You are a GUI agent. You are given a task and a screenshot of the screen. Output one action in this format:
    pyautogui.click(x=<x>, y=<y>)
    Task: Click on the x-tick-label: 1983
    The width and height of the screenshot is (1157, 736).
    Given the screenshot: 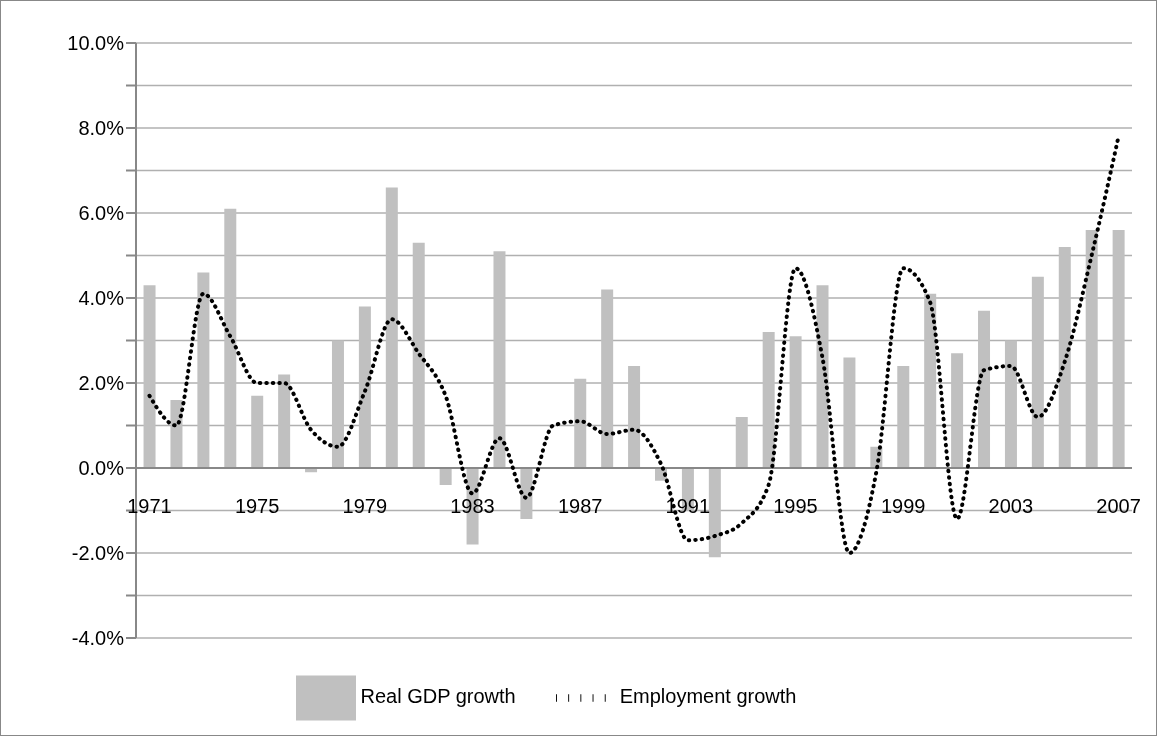 What is the action you would take?
    pyautogui.click(x=472, y=506)
    